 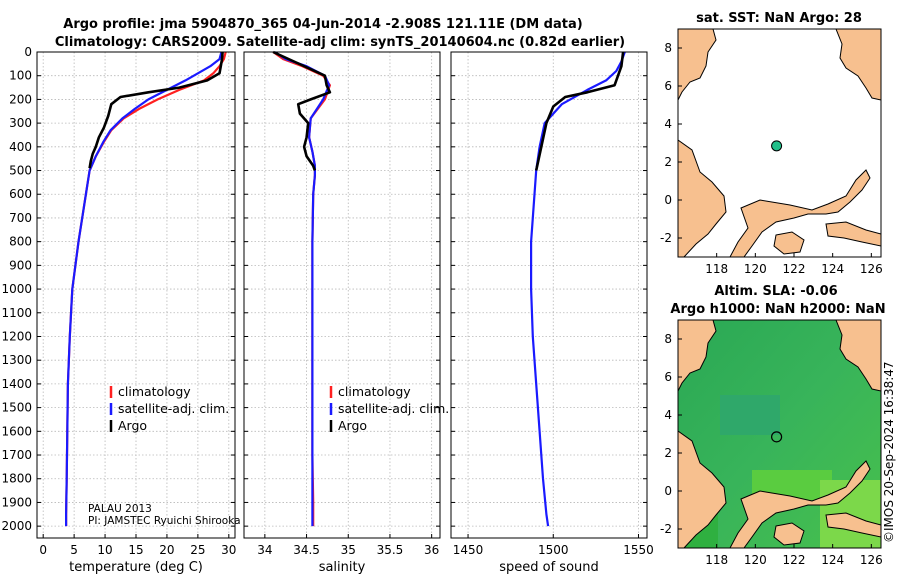 What do you see at coordinates (20, 123) in the screenshot?
I see `depth-tick-label: 300` at bounding box center [20, 123].